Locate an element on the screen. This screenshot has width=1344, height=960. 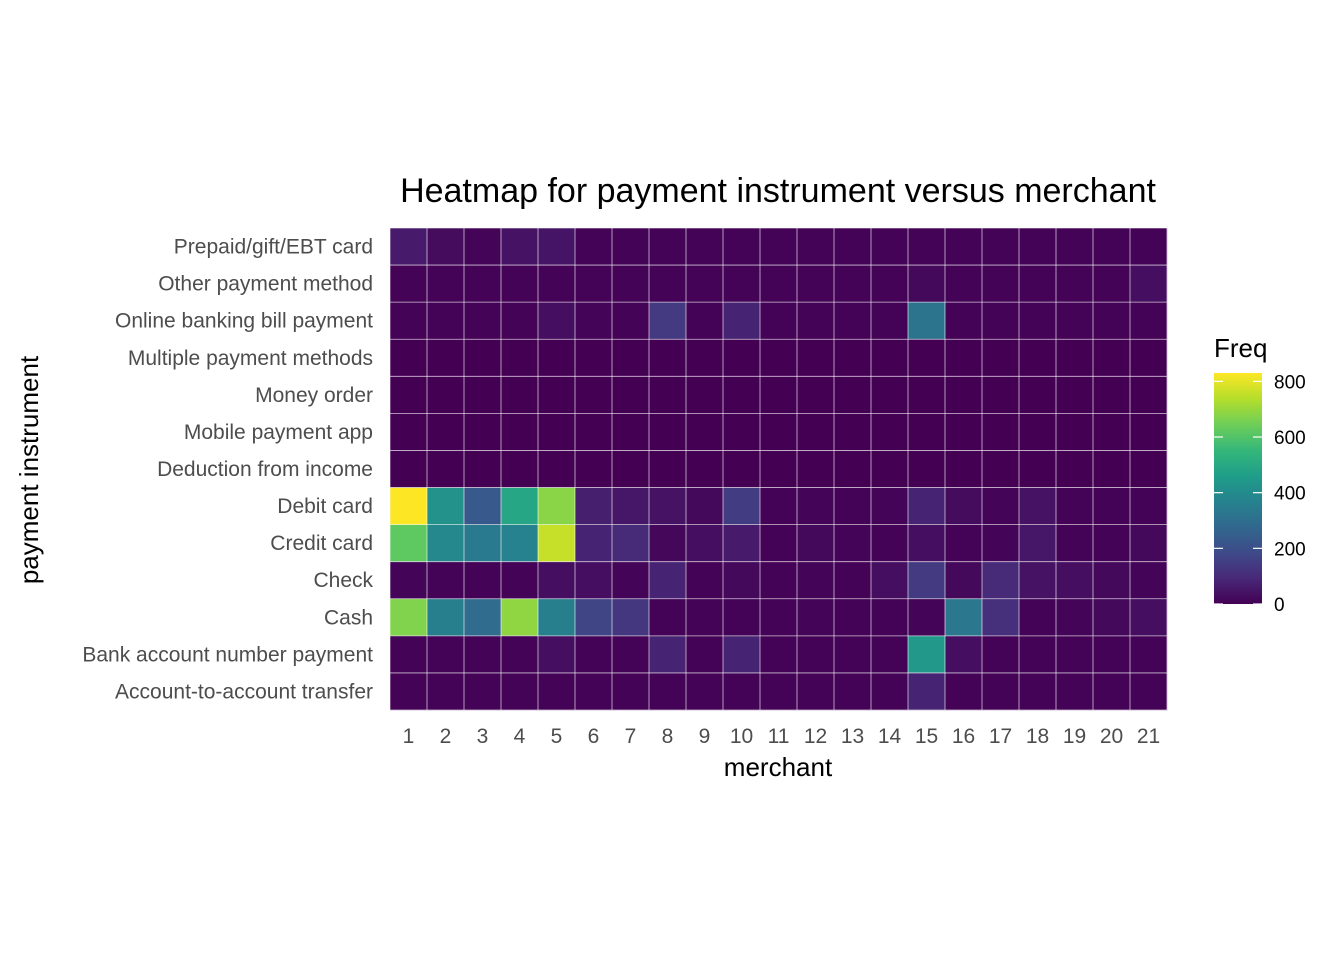
y-tick-label: Cash is located at coordinates (348, 617).